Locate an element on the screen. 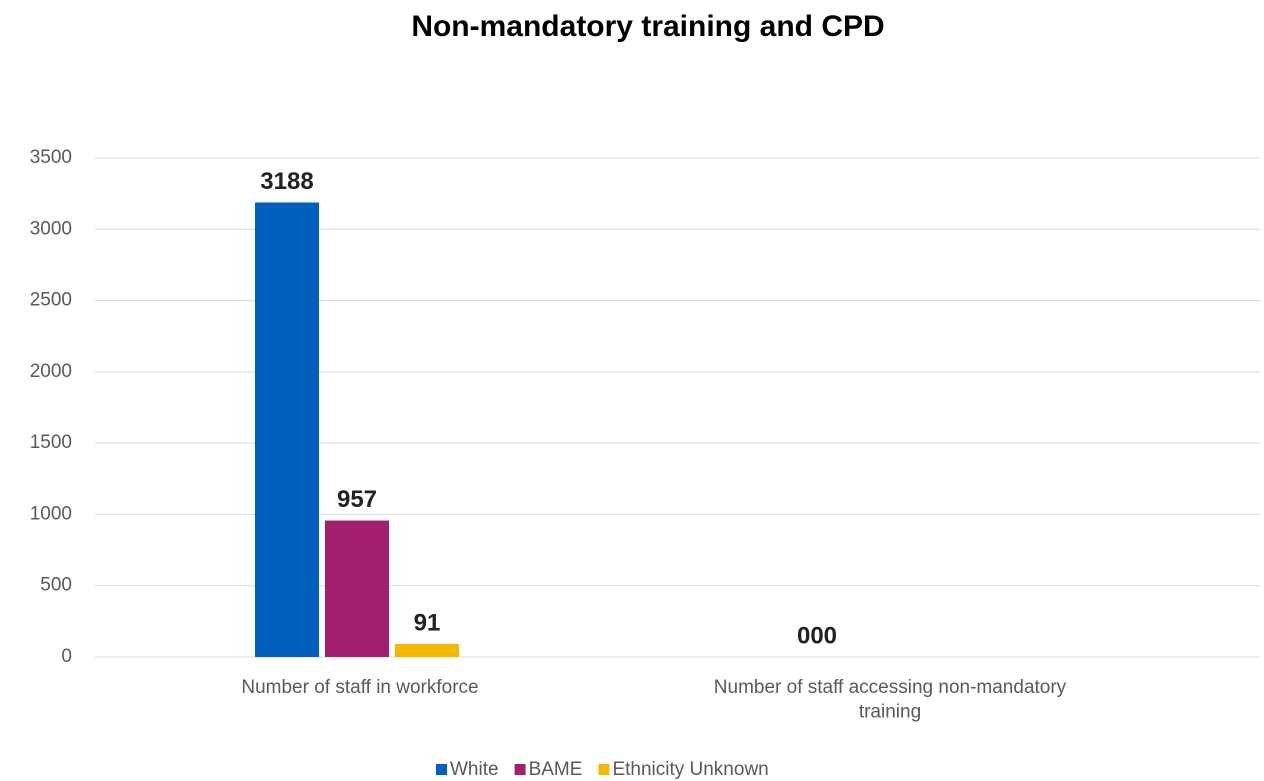 The width and height of the screenshot is (1264, 781). y-tick-label: 1000 is located at coordinates (51, 513).